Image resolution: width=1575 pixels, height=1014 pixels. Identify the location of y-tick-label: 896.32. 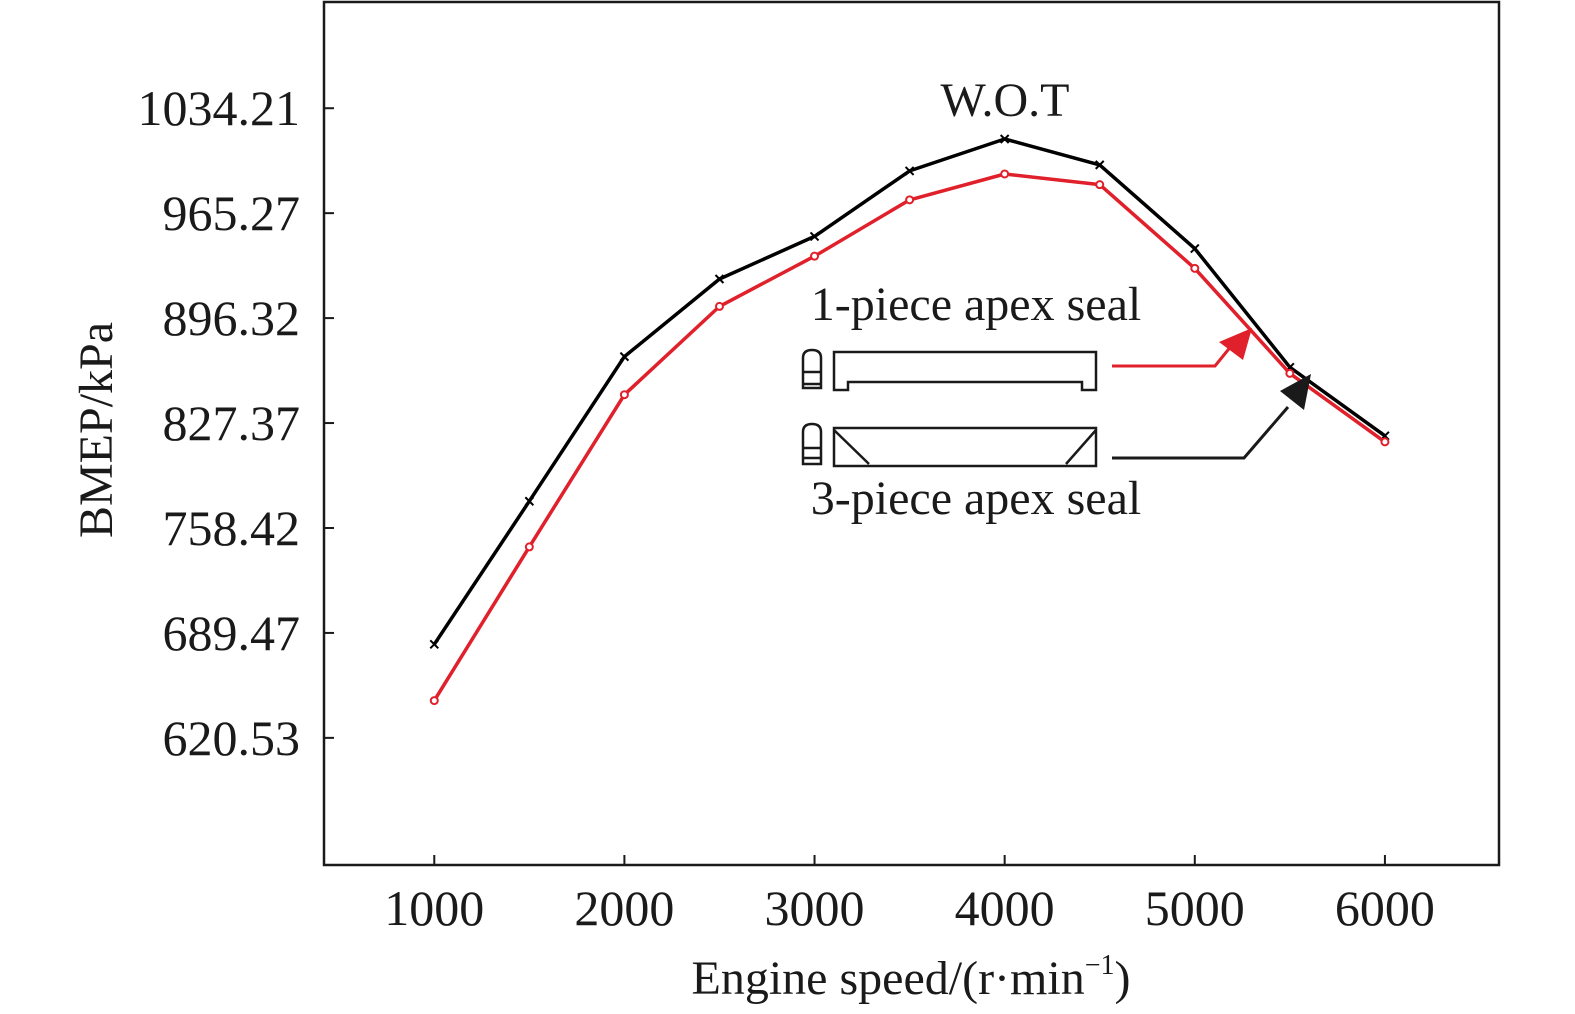
(232, 318).